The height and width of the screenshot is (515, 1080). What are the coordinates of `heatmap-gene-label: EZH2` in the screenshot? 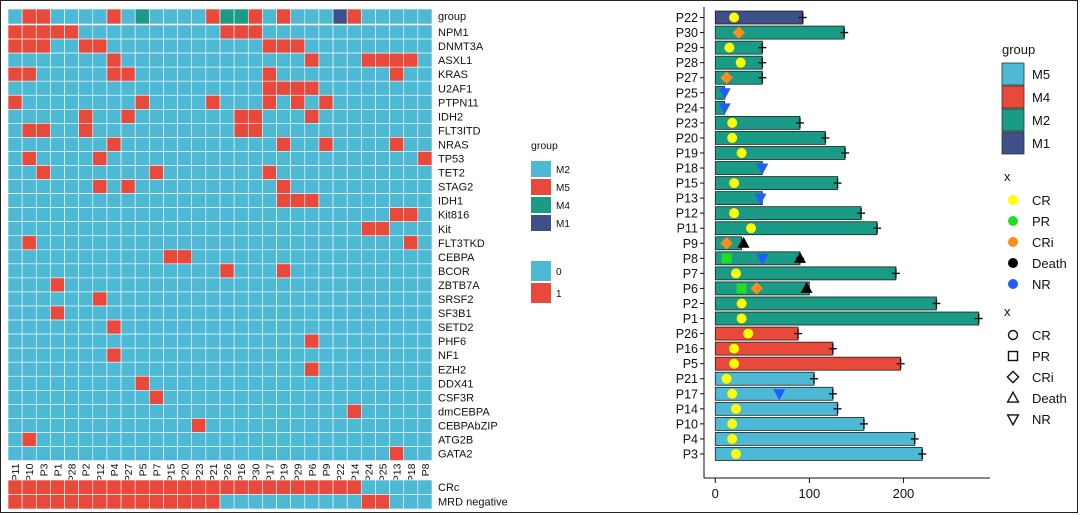 It's located at (452, 370).